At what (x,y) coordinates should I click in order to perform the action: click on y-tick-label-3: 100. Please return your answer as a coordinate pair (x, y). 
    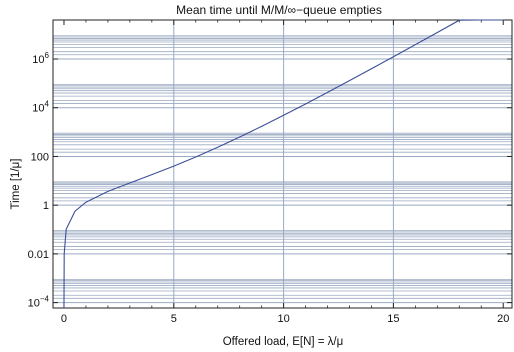
    Looking at the image, I should click on (40, 157).